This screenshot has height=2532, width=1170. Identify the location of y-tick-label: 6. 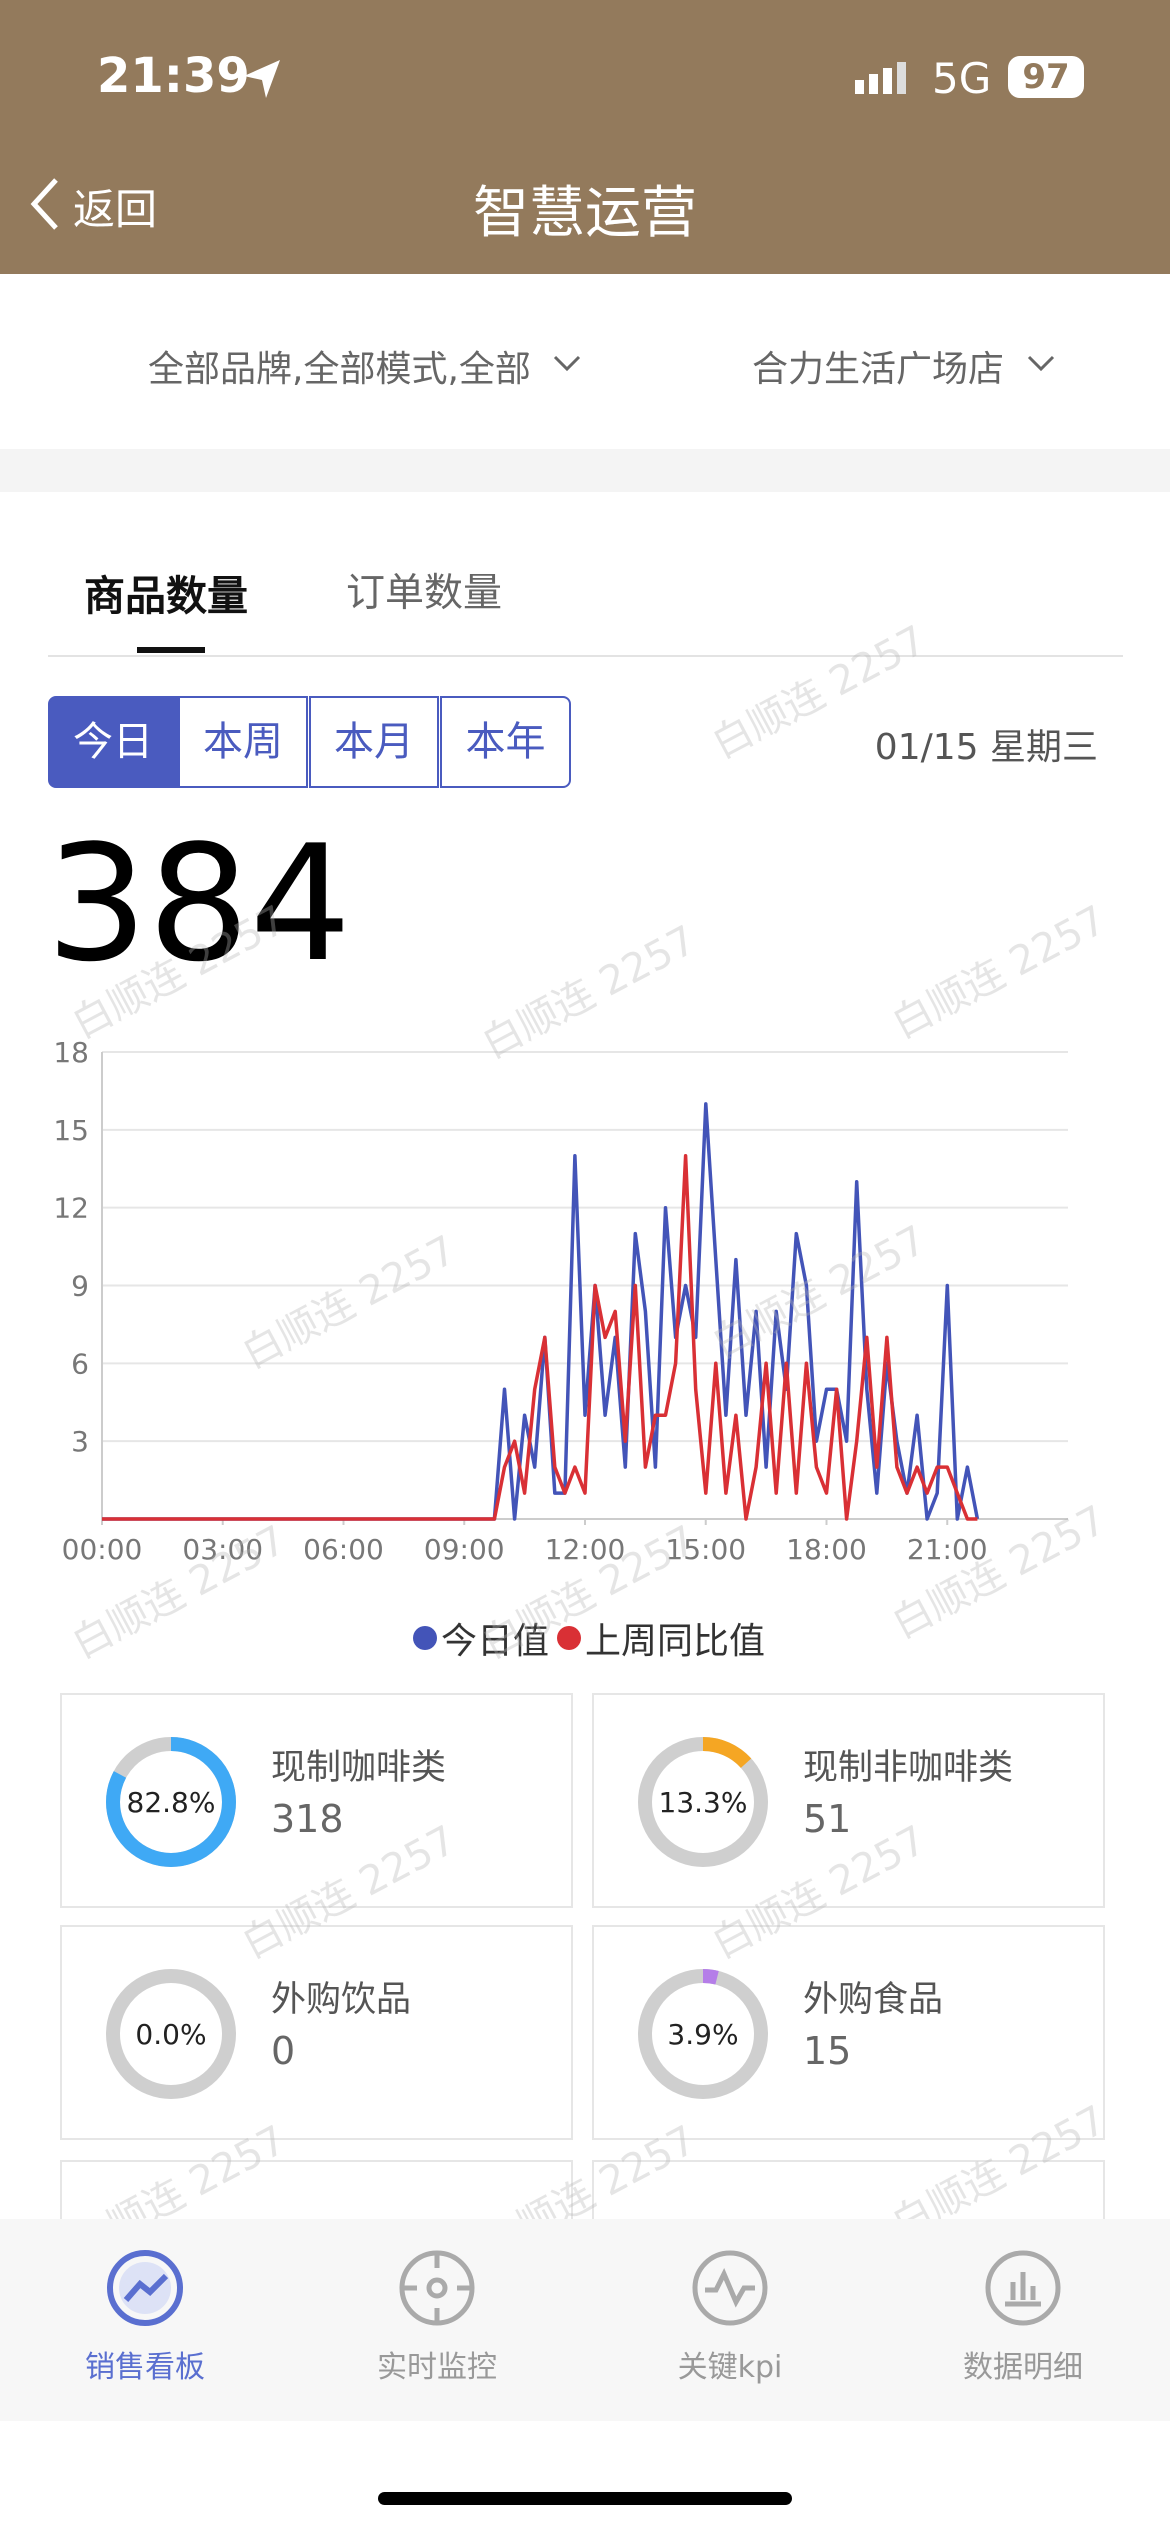
(80, 1363).